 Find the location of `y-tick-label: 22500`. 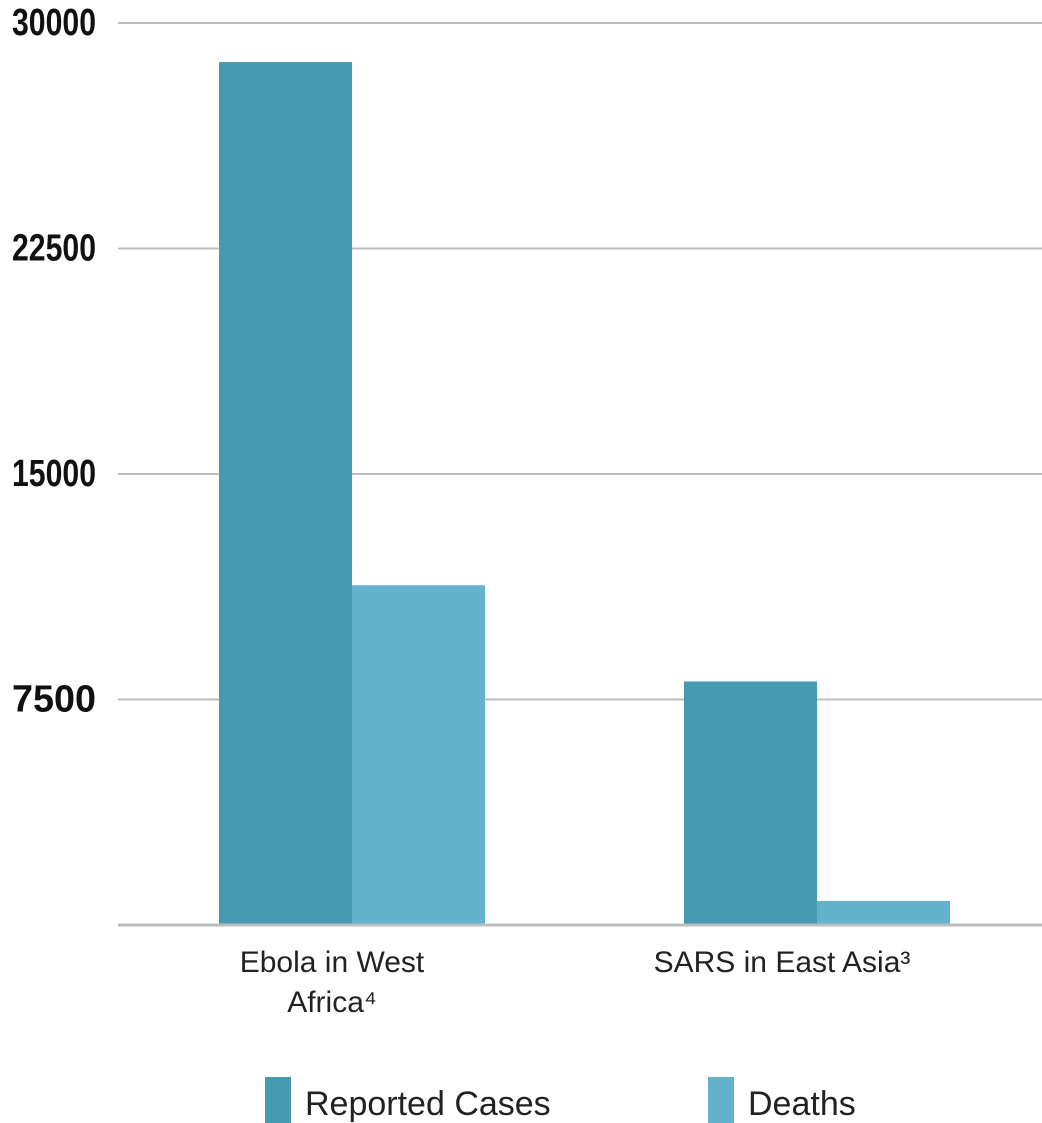

y-tick-label: 22500 is located at coordinates (54, 249).